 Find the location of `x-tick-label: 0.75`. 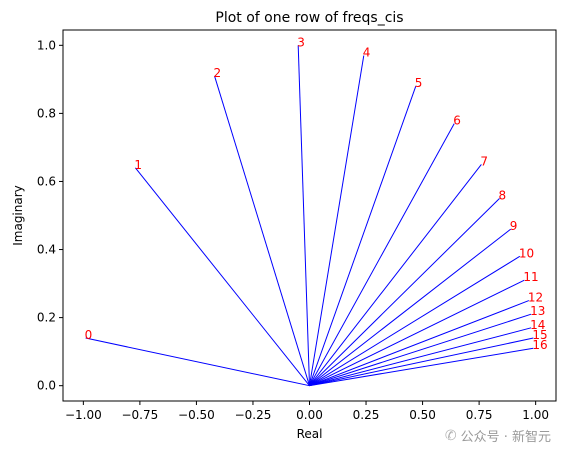

x-tick-label: 0.75 is located at coordinates (479, 415).